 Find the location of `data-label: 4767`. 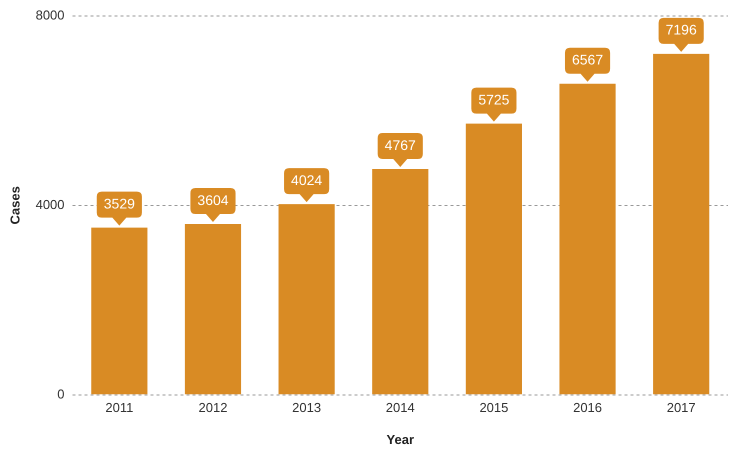

data-label: 4767 is located at coordinates (400, 144).